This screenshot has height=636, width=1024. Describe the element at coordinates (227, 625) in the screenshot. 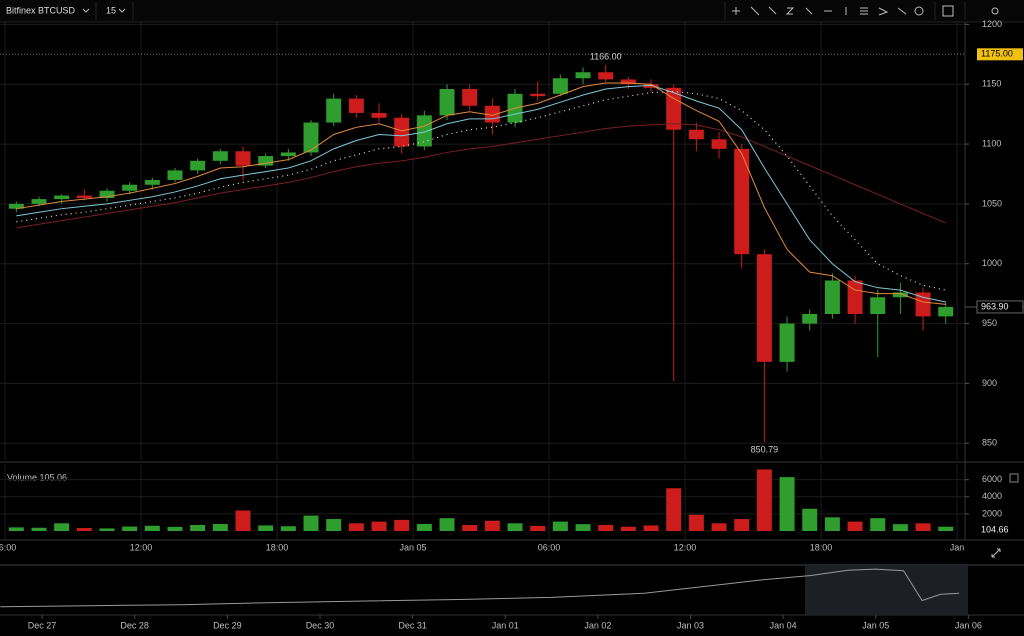

I see `navigator-tick-label: Dec 29` at that location.